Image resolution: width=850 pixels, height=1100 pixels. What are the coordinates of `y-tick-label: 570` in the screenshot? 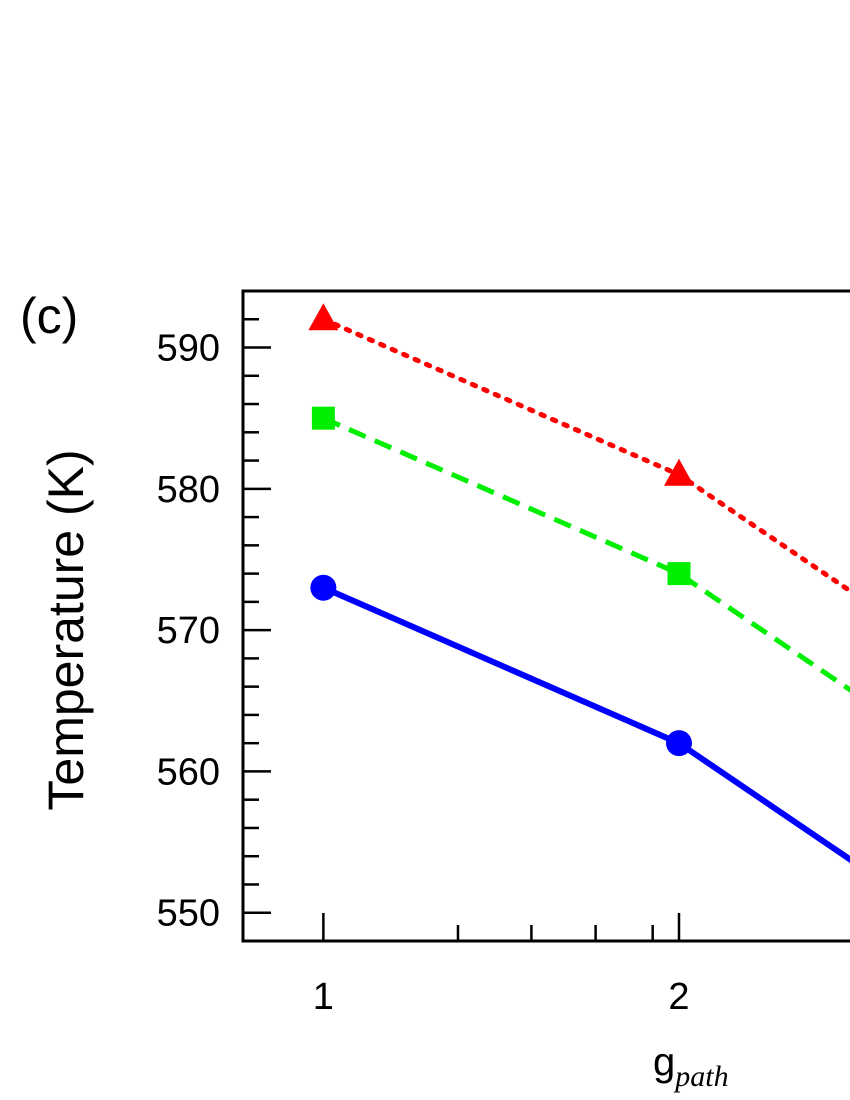 It's located at (188, 631).